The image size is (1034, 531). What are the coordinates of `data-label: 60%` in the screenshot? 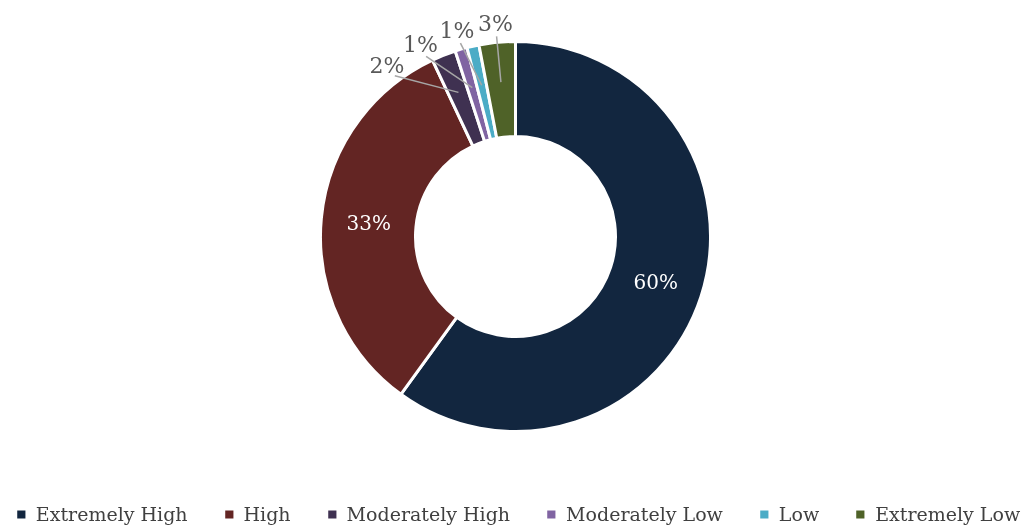 It's located at (656, 282).